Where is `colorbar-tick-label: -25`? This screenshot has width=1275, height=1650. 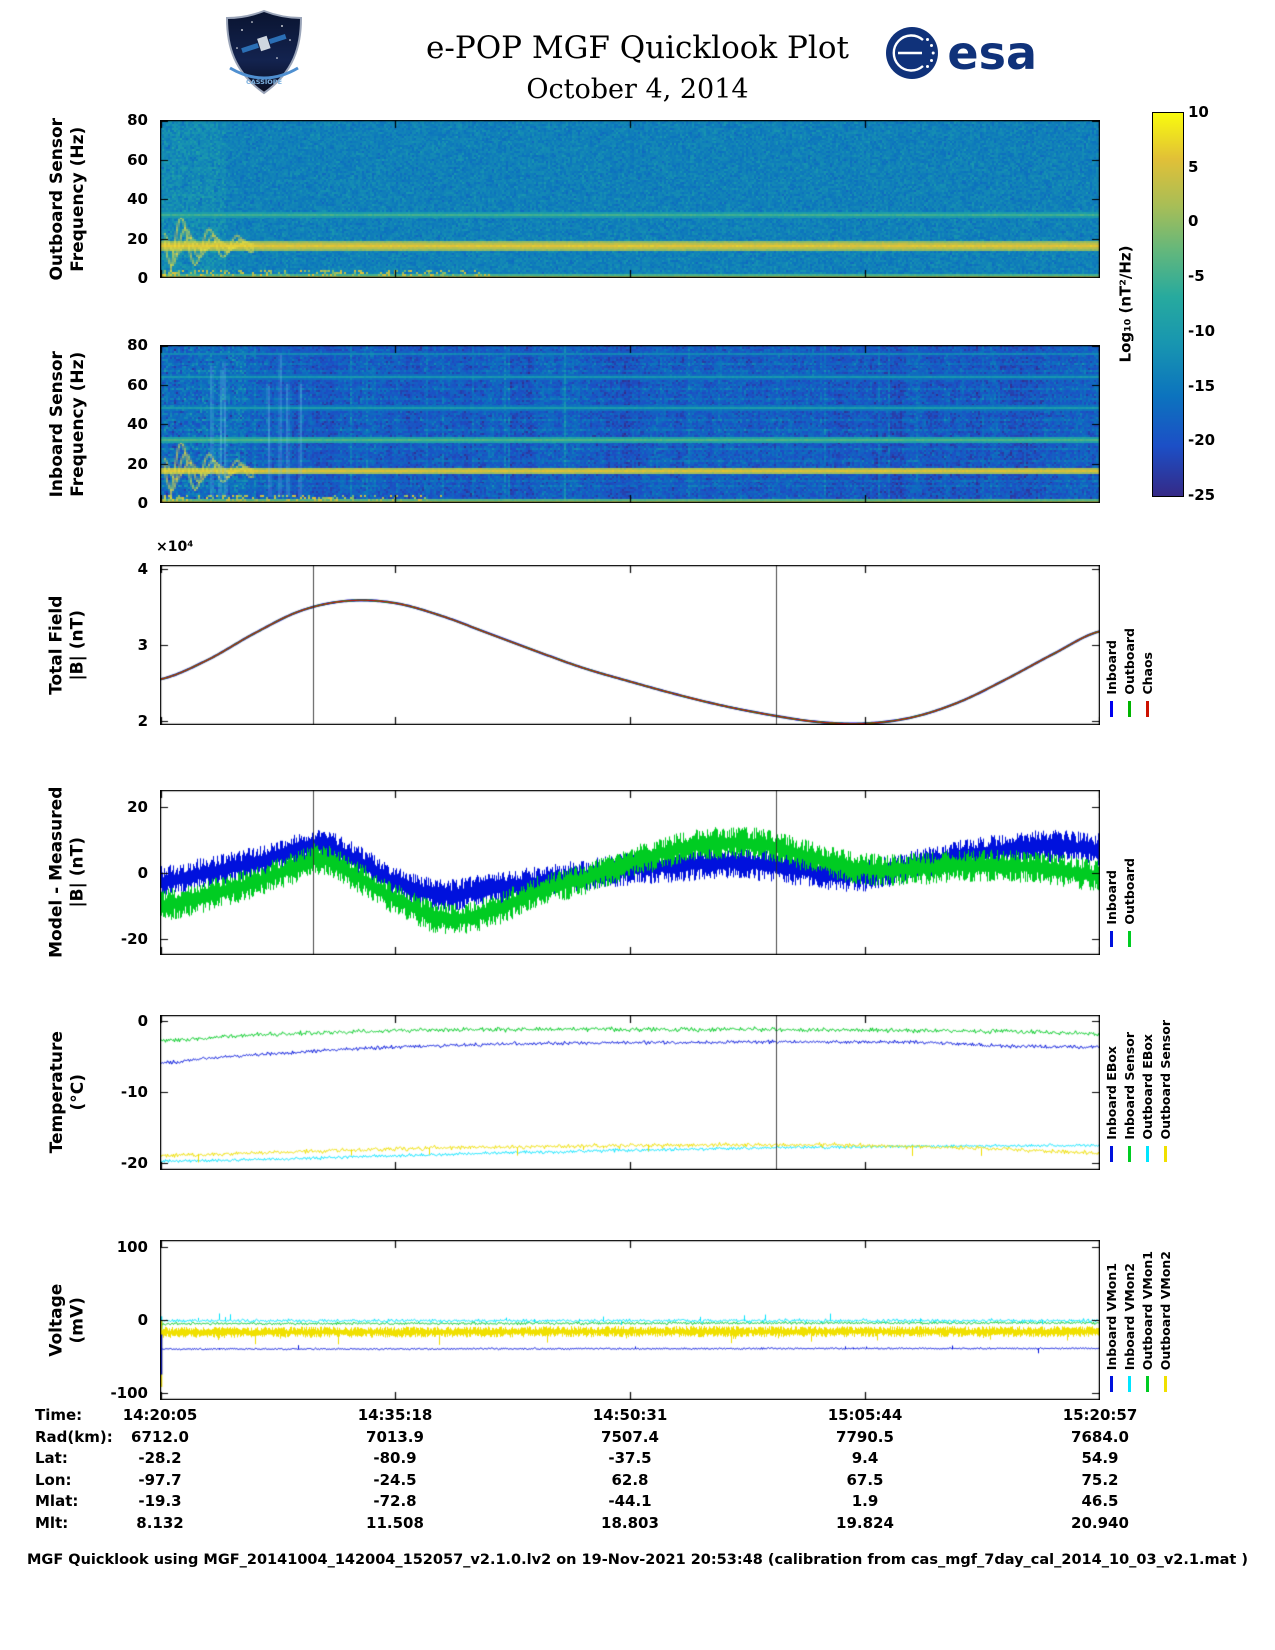
colorbar-tick-label: -25 is located at coordinates (1202, 495).